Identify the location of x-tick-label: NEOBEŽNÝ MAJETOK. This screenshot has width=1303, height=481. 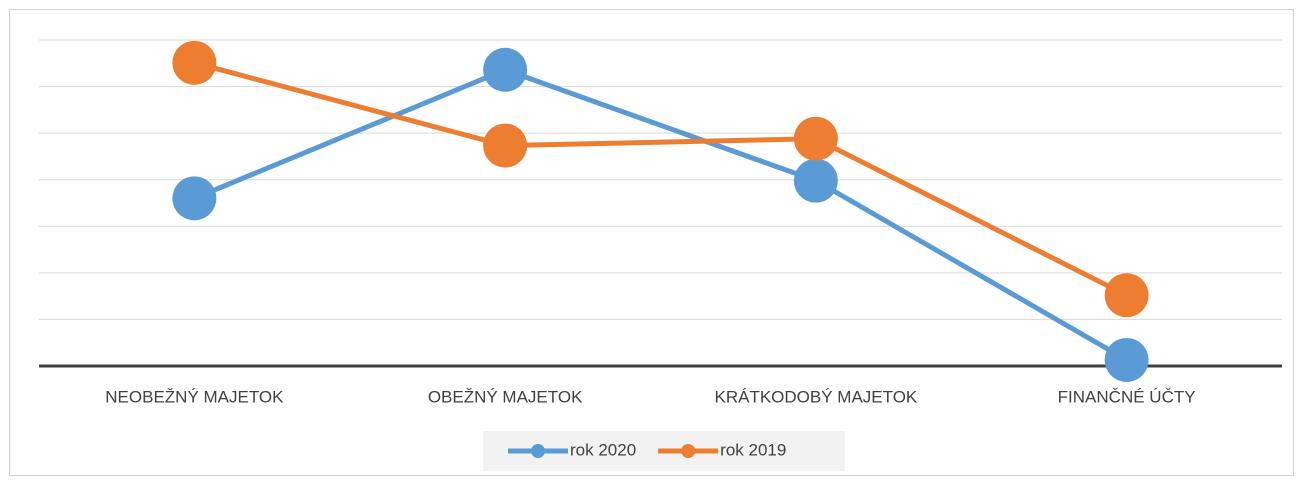
(194, 396).